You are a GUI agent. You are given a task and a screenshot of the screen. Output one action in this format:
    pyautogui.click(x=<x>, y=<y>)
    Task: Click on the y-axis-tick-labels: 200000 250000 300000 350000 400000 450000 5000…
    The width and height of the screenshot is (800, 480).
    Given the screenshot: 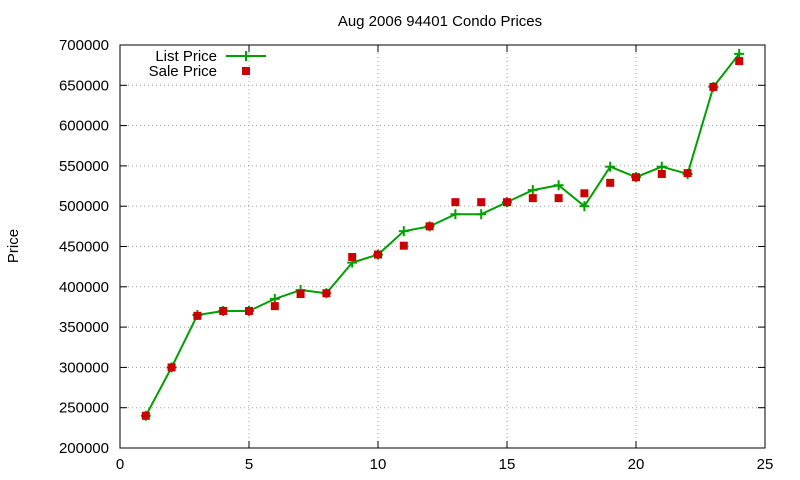 What is the action you would take?
    pyautogui.click(x=84, y=247)
    